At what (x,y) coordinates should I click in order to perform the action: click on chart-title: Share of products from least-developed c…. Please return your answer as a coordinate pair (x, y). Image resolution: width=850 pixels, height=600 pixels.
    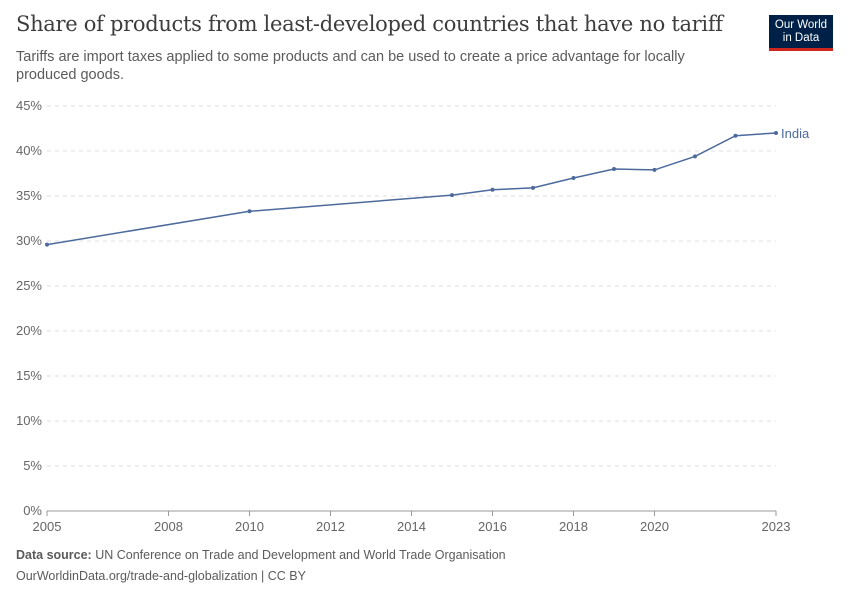
    Looking at the image, I should click on (369, 24).